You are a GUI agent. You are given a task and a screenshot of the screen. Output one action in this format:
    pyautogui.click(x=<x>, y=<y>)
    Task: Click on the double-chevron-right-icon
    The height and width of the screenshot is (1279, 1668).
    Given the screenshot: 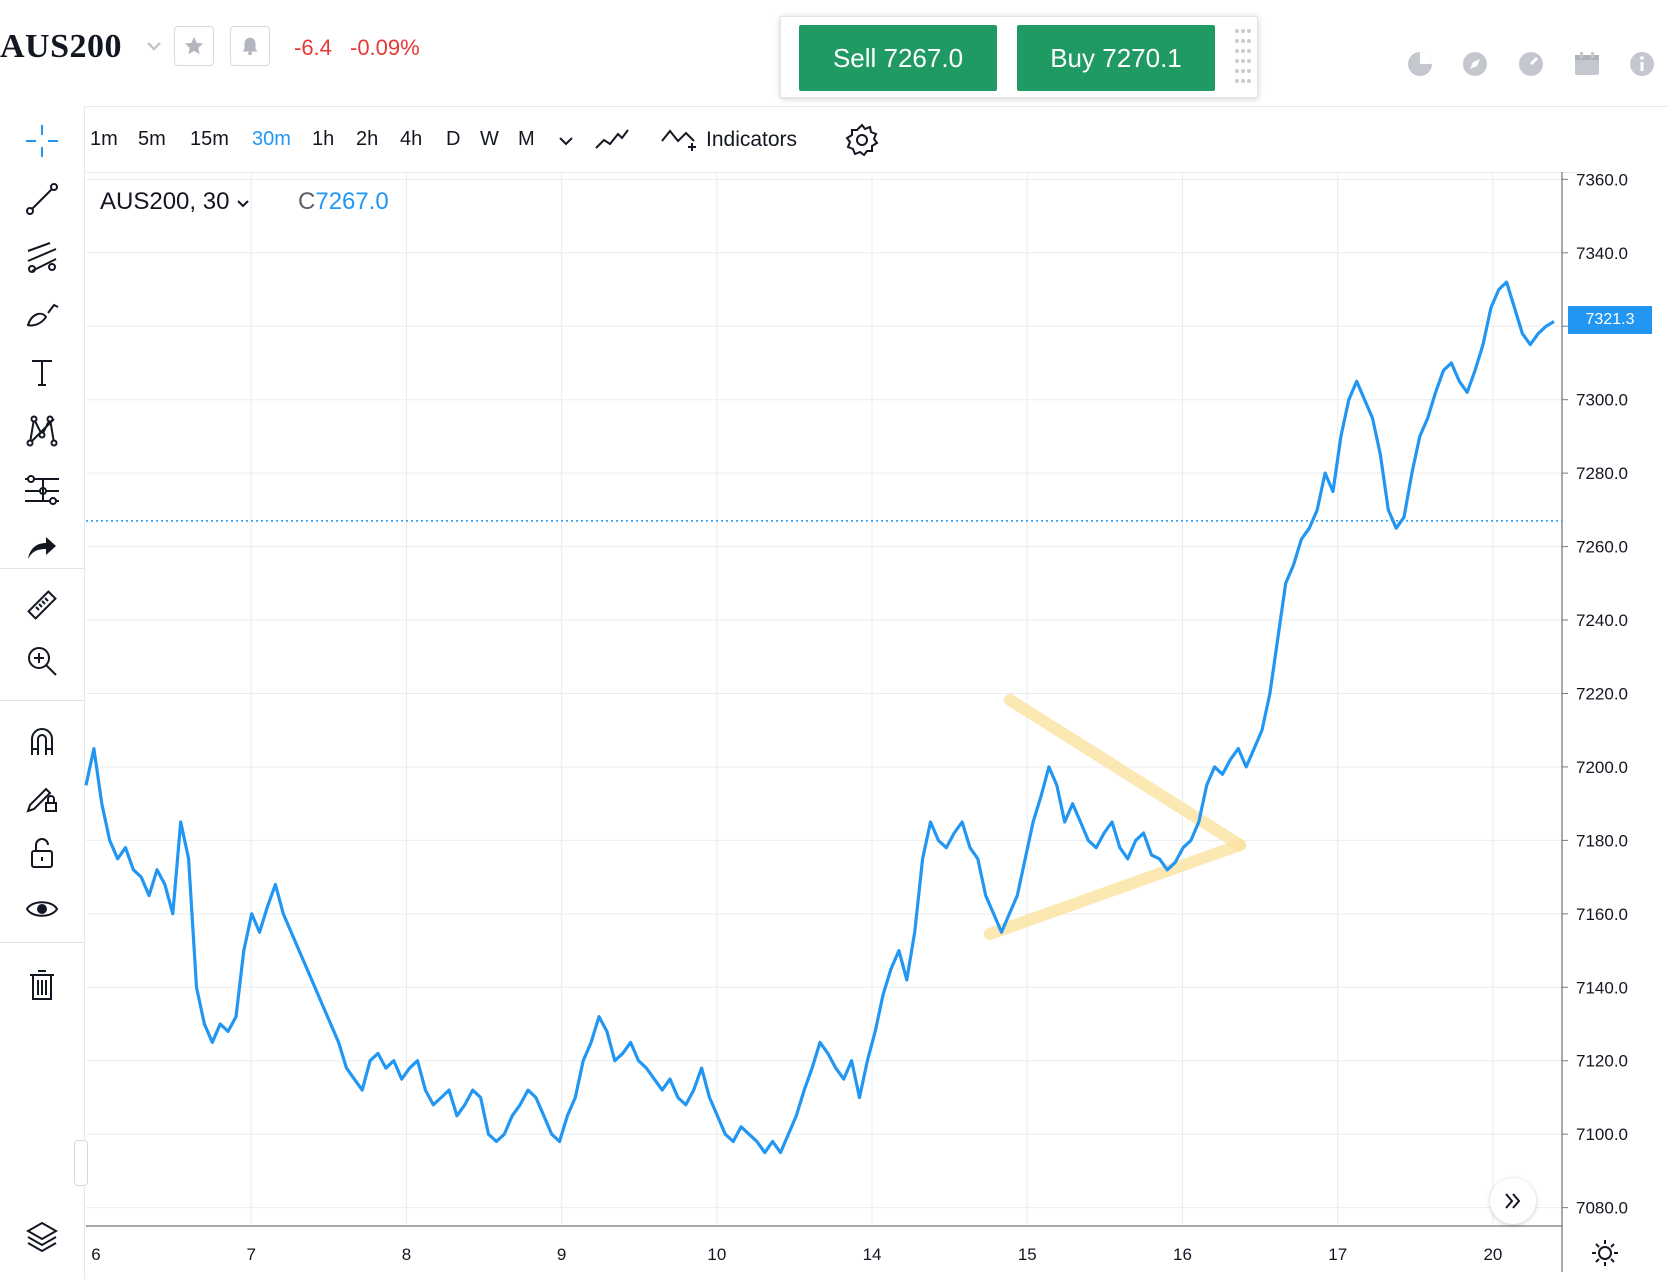 What is the action you would take?
    pyautogui.click(x=1513, y=1201)
    